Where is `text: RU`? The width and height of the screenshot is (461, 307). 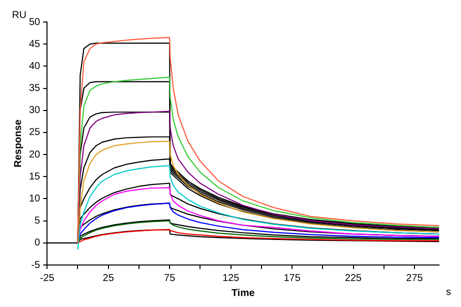 text: RU is located at coordinates (19, 15).